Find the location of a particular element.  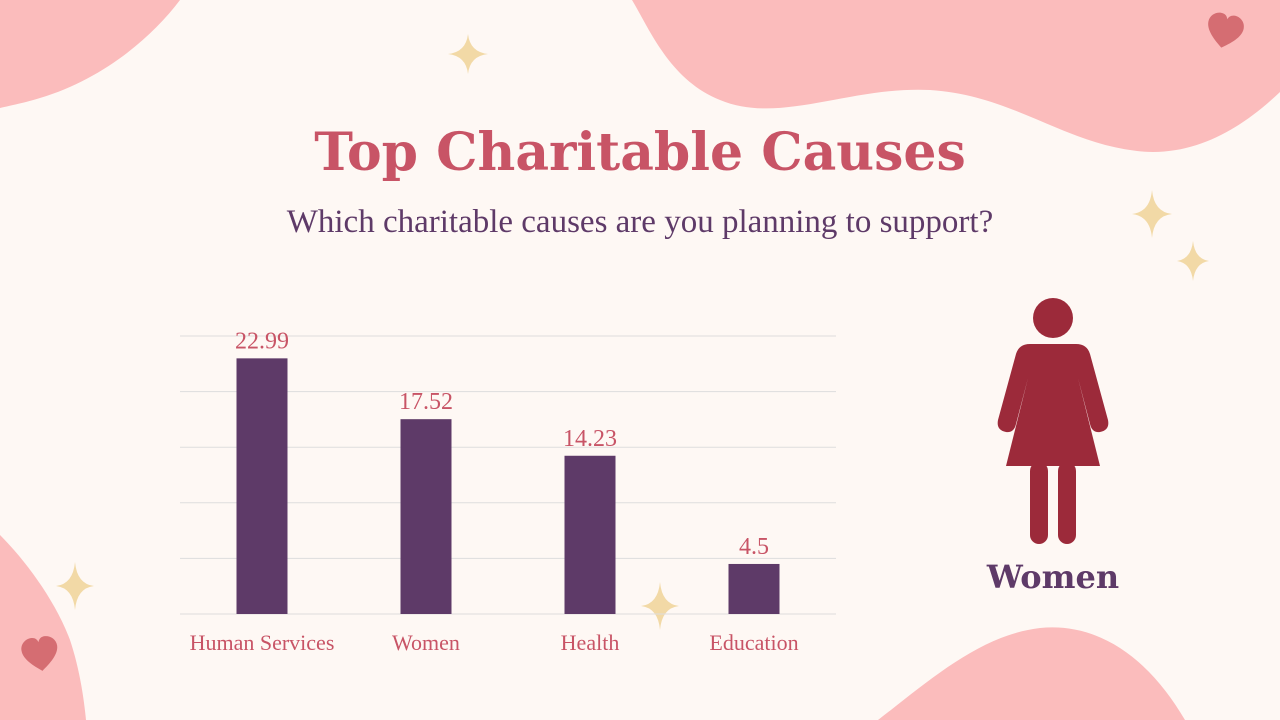

bar-human-services is located at coordinates (262, 486).